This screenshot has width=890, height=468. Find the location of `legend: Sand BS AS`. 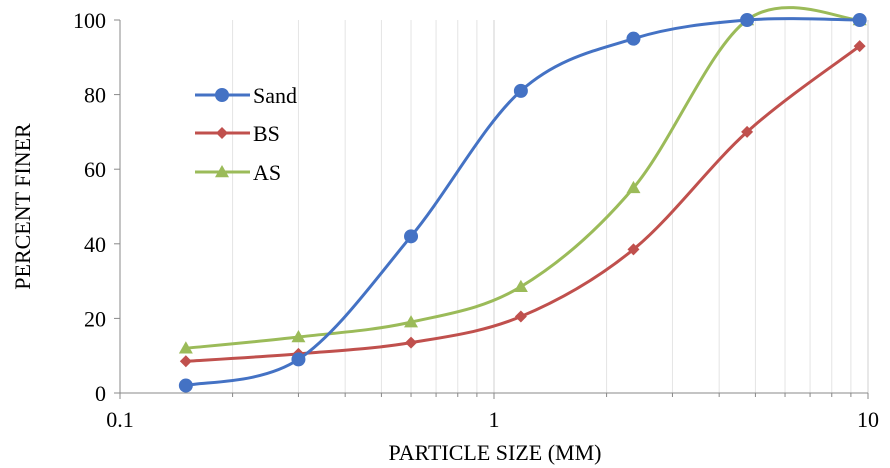

legend: Sand BS AS is located at coordinates (246, 134).